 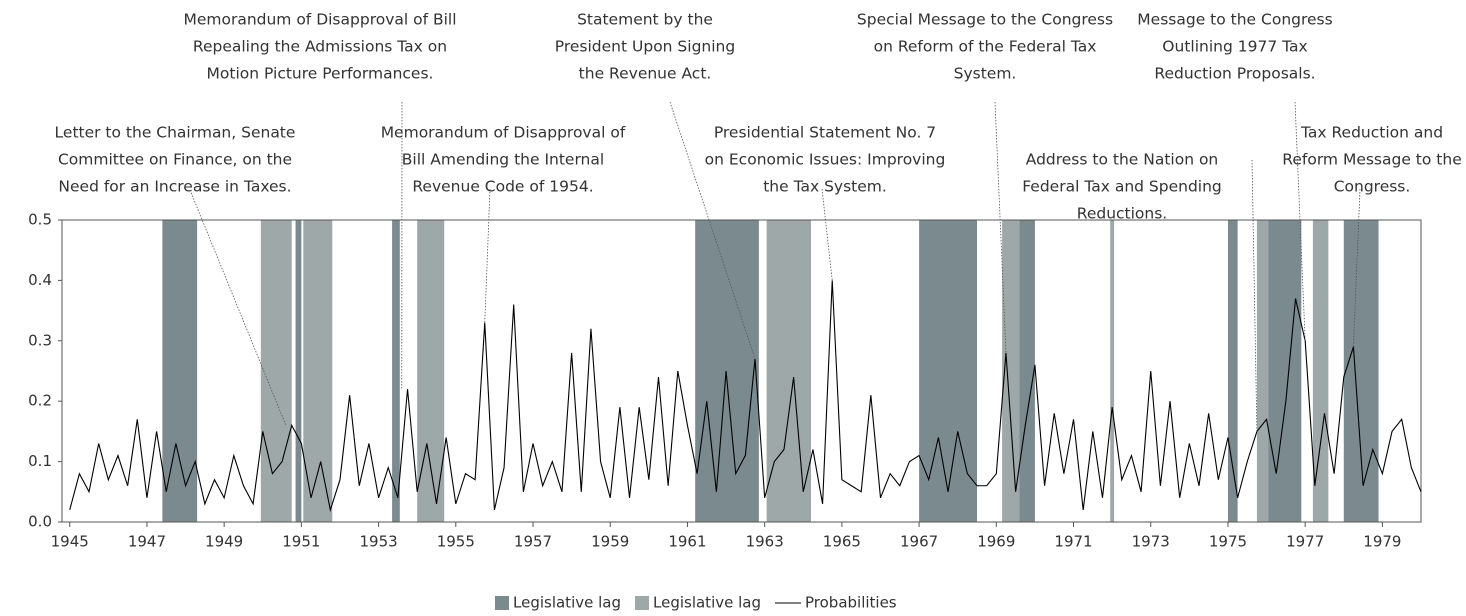 What do you see at coordinates (1234, 74) in the screenshot?
I see `annotation-text: Reduction Proposals.` at bounding box center [1234, 74].